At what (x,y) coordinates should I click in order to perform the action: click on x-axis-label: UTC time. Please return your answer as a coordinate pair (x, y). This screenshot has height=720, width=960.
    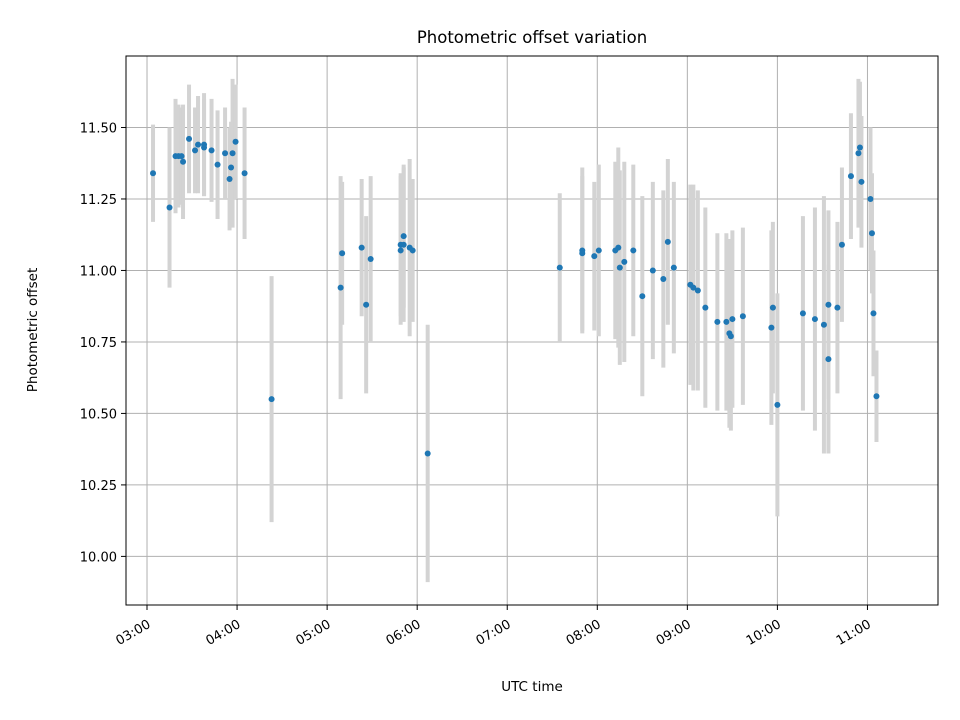
    Looking at the image, I should click on (532, 687).